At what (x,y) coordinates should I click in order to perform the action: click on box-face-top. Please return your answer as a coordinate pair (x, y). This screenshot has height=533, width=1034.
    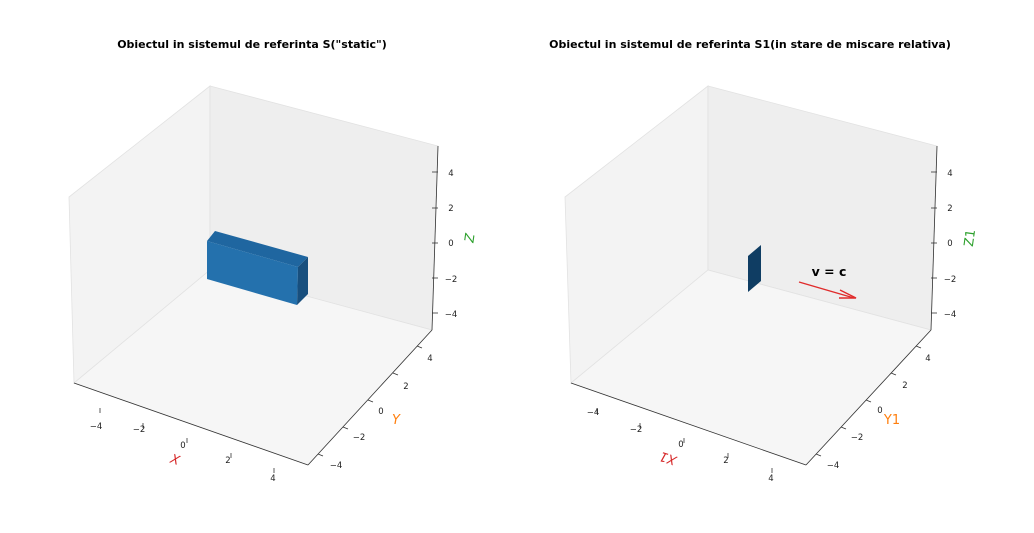
    Looking at the image, I should click on (257, 249).